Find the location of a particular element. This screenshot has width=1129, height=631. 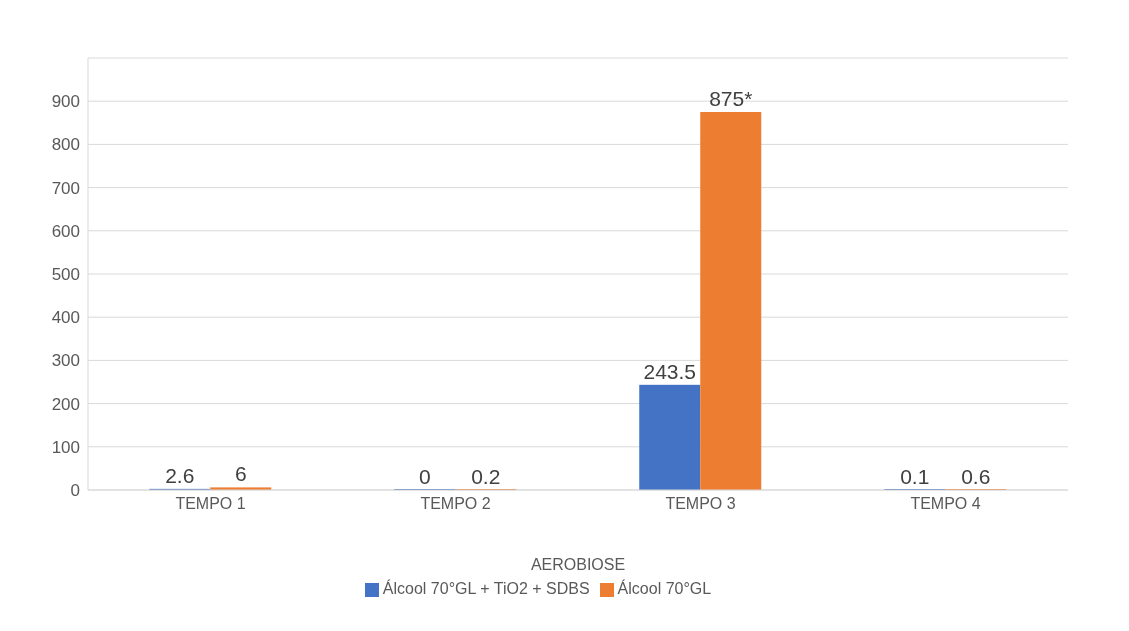

x-tick-label: TEMPO 2 is located at coordinates (455, 504).